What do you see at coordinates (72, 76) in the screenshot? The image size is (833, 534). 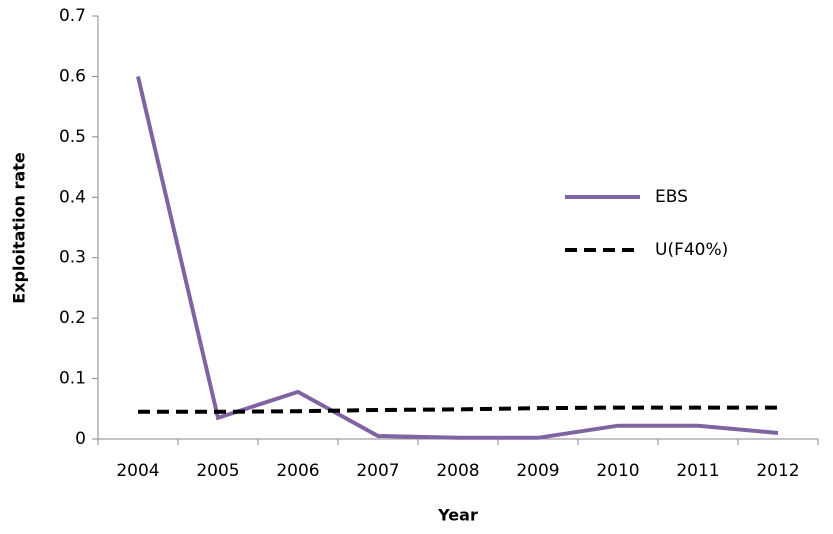 I see `y-tick-label: 0.6` at bounding box center [72, 76].